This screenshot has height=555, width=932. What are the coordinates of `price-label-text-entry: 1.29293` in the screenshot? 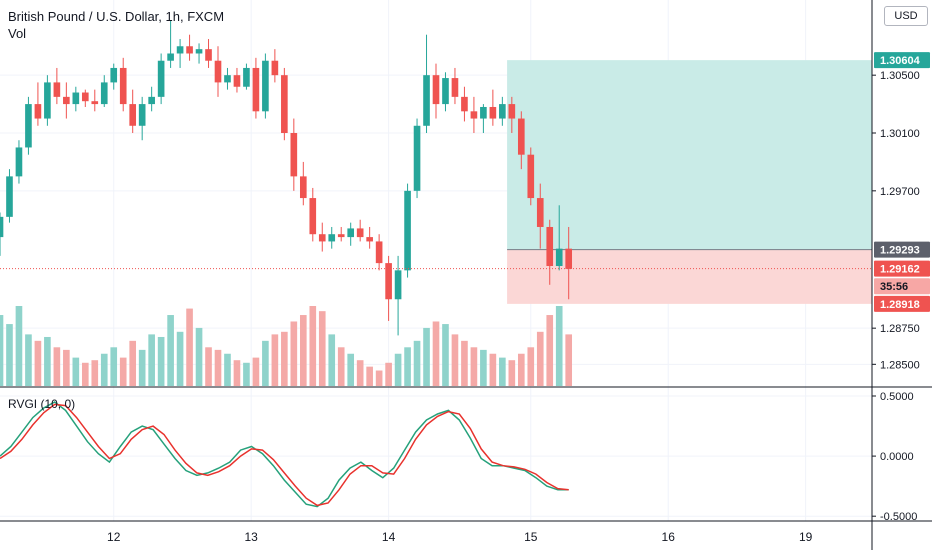 It's located at (900, 251).